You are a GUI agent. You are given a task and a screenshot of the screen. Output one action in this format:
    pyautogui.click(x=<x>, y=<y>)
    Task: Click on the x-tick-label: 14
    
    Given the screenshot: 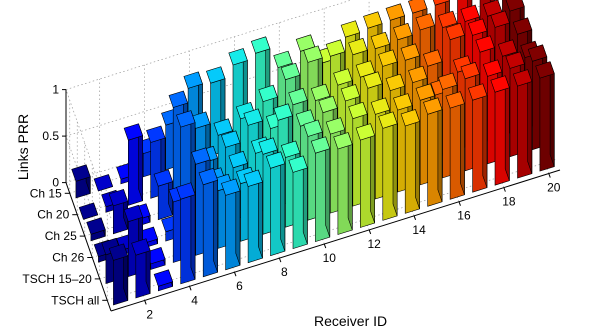 What is the action you would take?
    pyautogui.click(x=419, y=230)
    